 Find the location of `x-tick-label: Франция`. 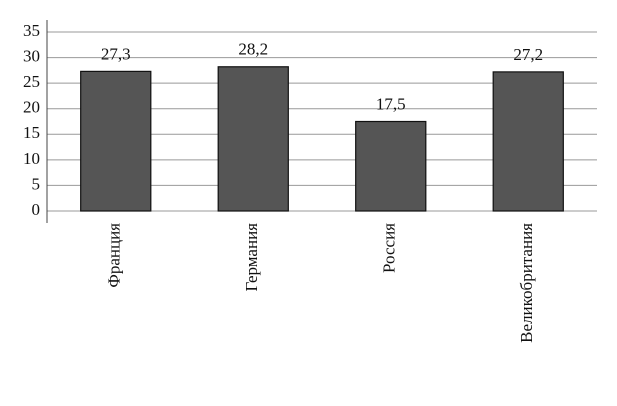

x-tick-label: Франция is located at coordinates (114, 255).